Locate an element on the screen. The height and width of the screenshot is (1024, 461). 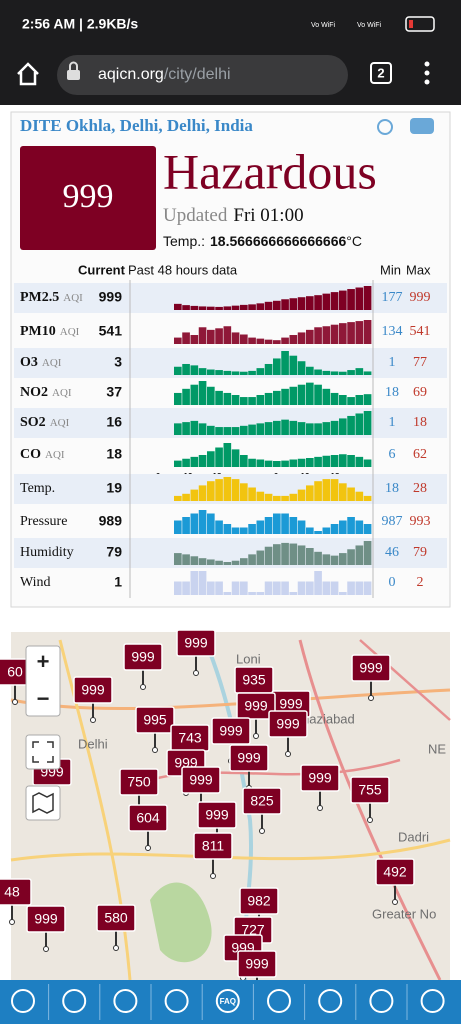
current-value: 16 is located at coordinates (114, 422).